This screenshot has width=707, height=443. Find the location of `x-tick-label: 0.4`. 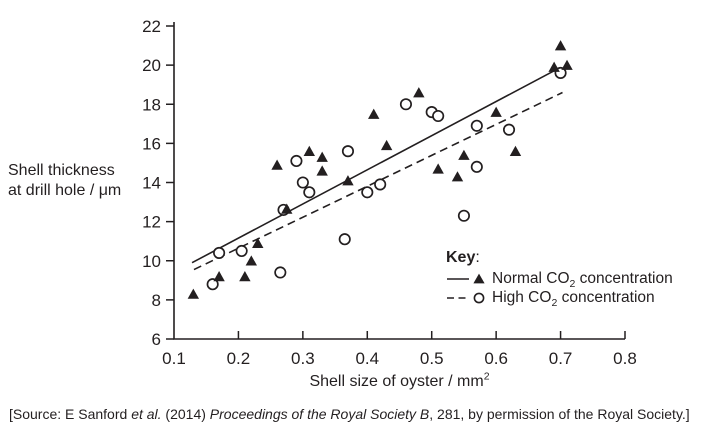

x-tick-label: 0.4 is located at coordinates (367, 358).